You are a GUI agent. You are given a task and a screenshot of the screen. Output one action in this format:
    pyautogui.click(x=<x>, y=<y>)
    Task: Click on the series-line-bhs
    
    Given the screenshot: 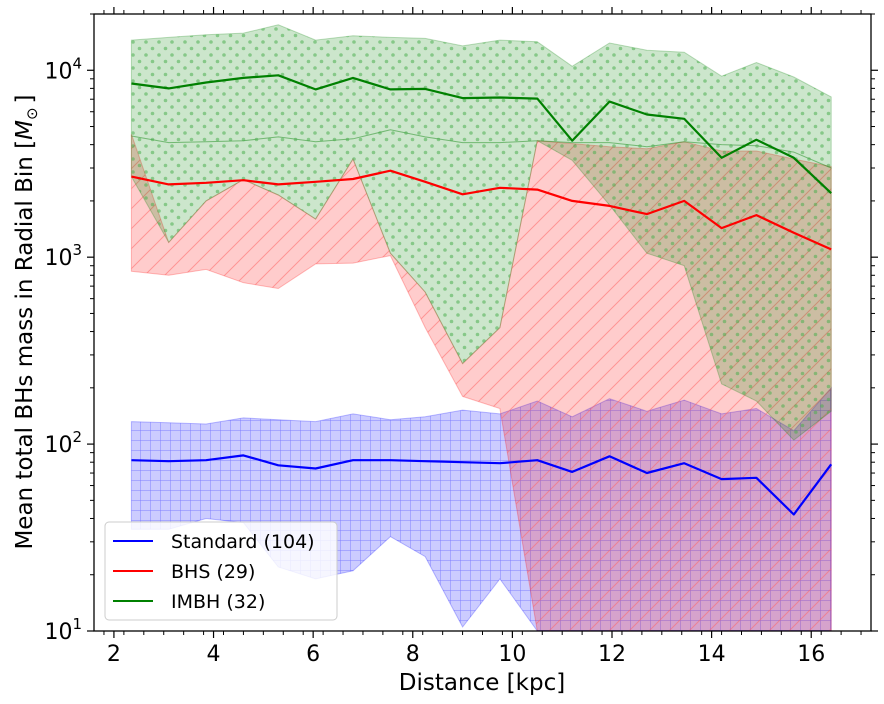 What is the action you would take?
    pyautogui.click(x=481, y=210)
    